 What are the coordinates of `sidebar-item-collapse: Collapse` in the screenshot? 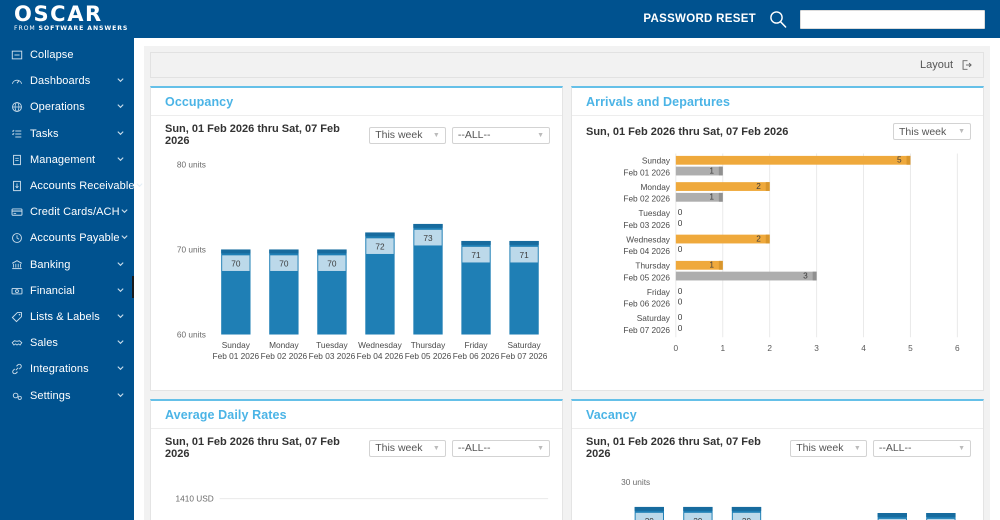 It's located at (67, 55).